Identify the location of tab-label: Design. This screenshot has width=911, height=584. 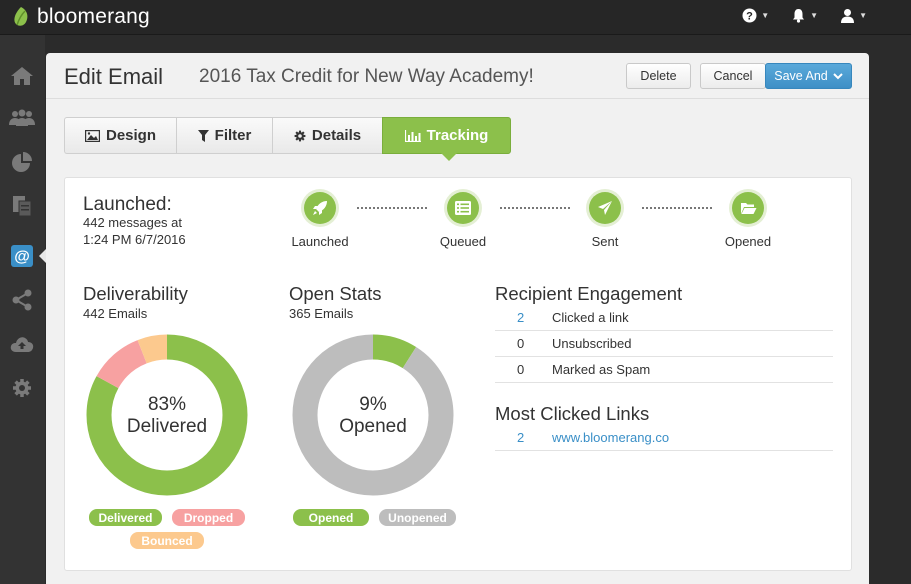
(130, 135).